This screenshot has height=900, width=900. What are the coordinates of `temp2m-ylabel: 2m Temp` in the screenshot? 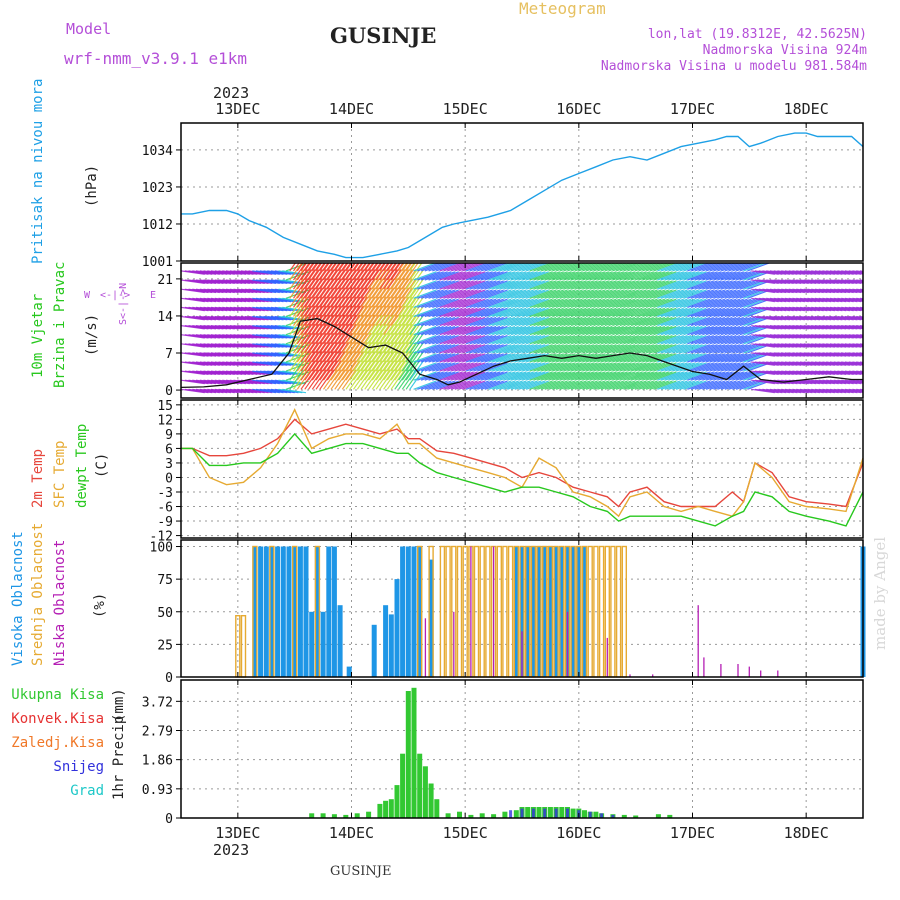 It's located at (38, 478).